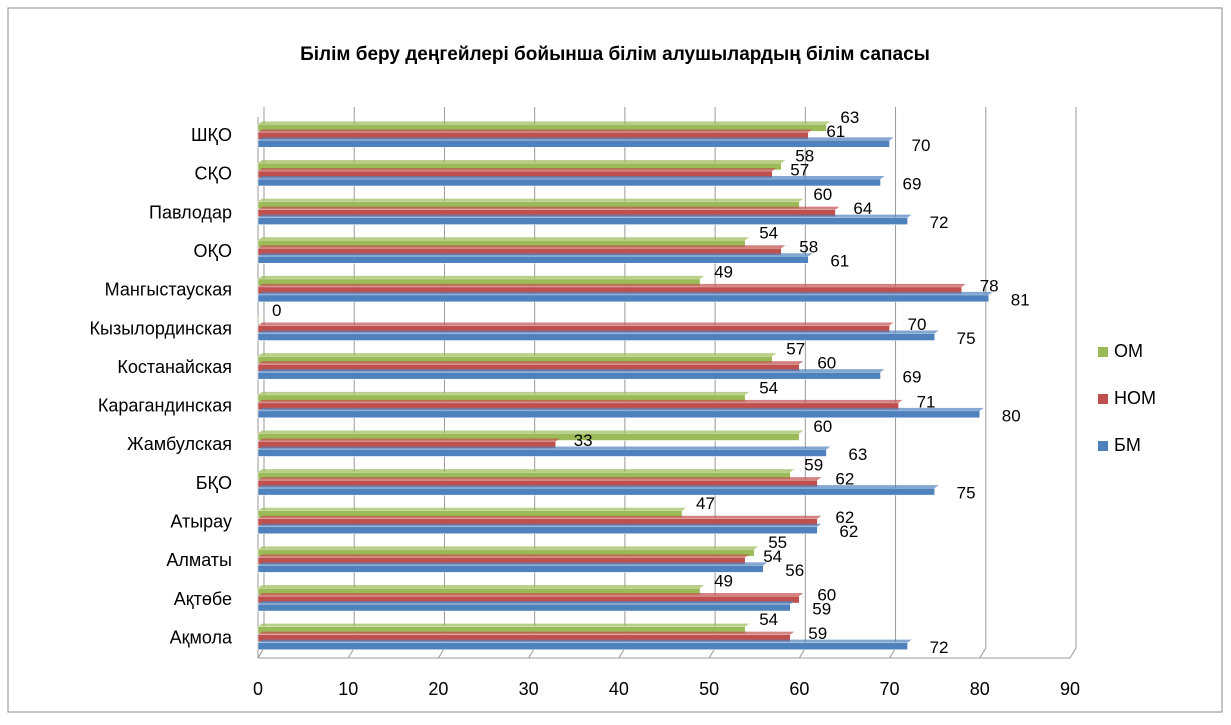 This screenshot has height=725, width=1231. I want to click on value-label: 55, so click(777, 542).